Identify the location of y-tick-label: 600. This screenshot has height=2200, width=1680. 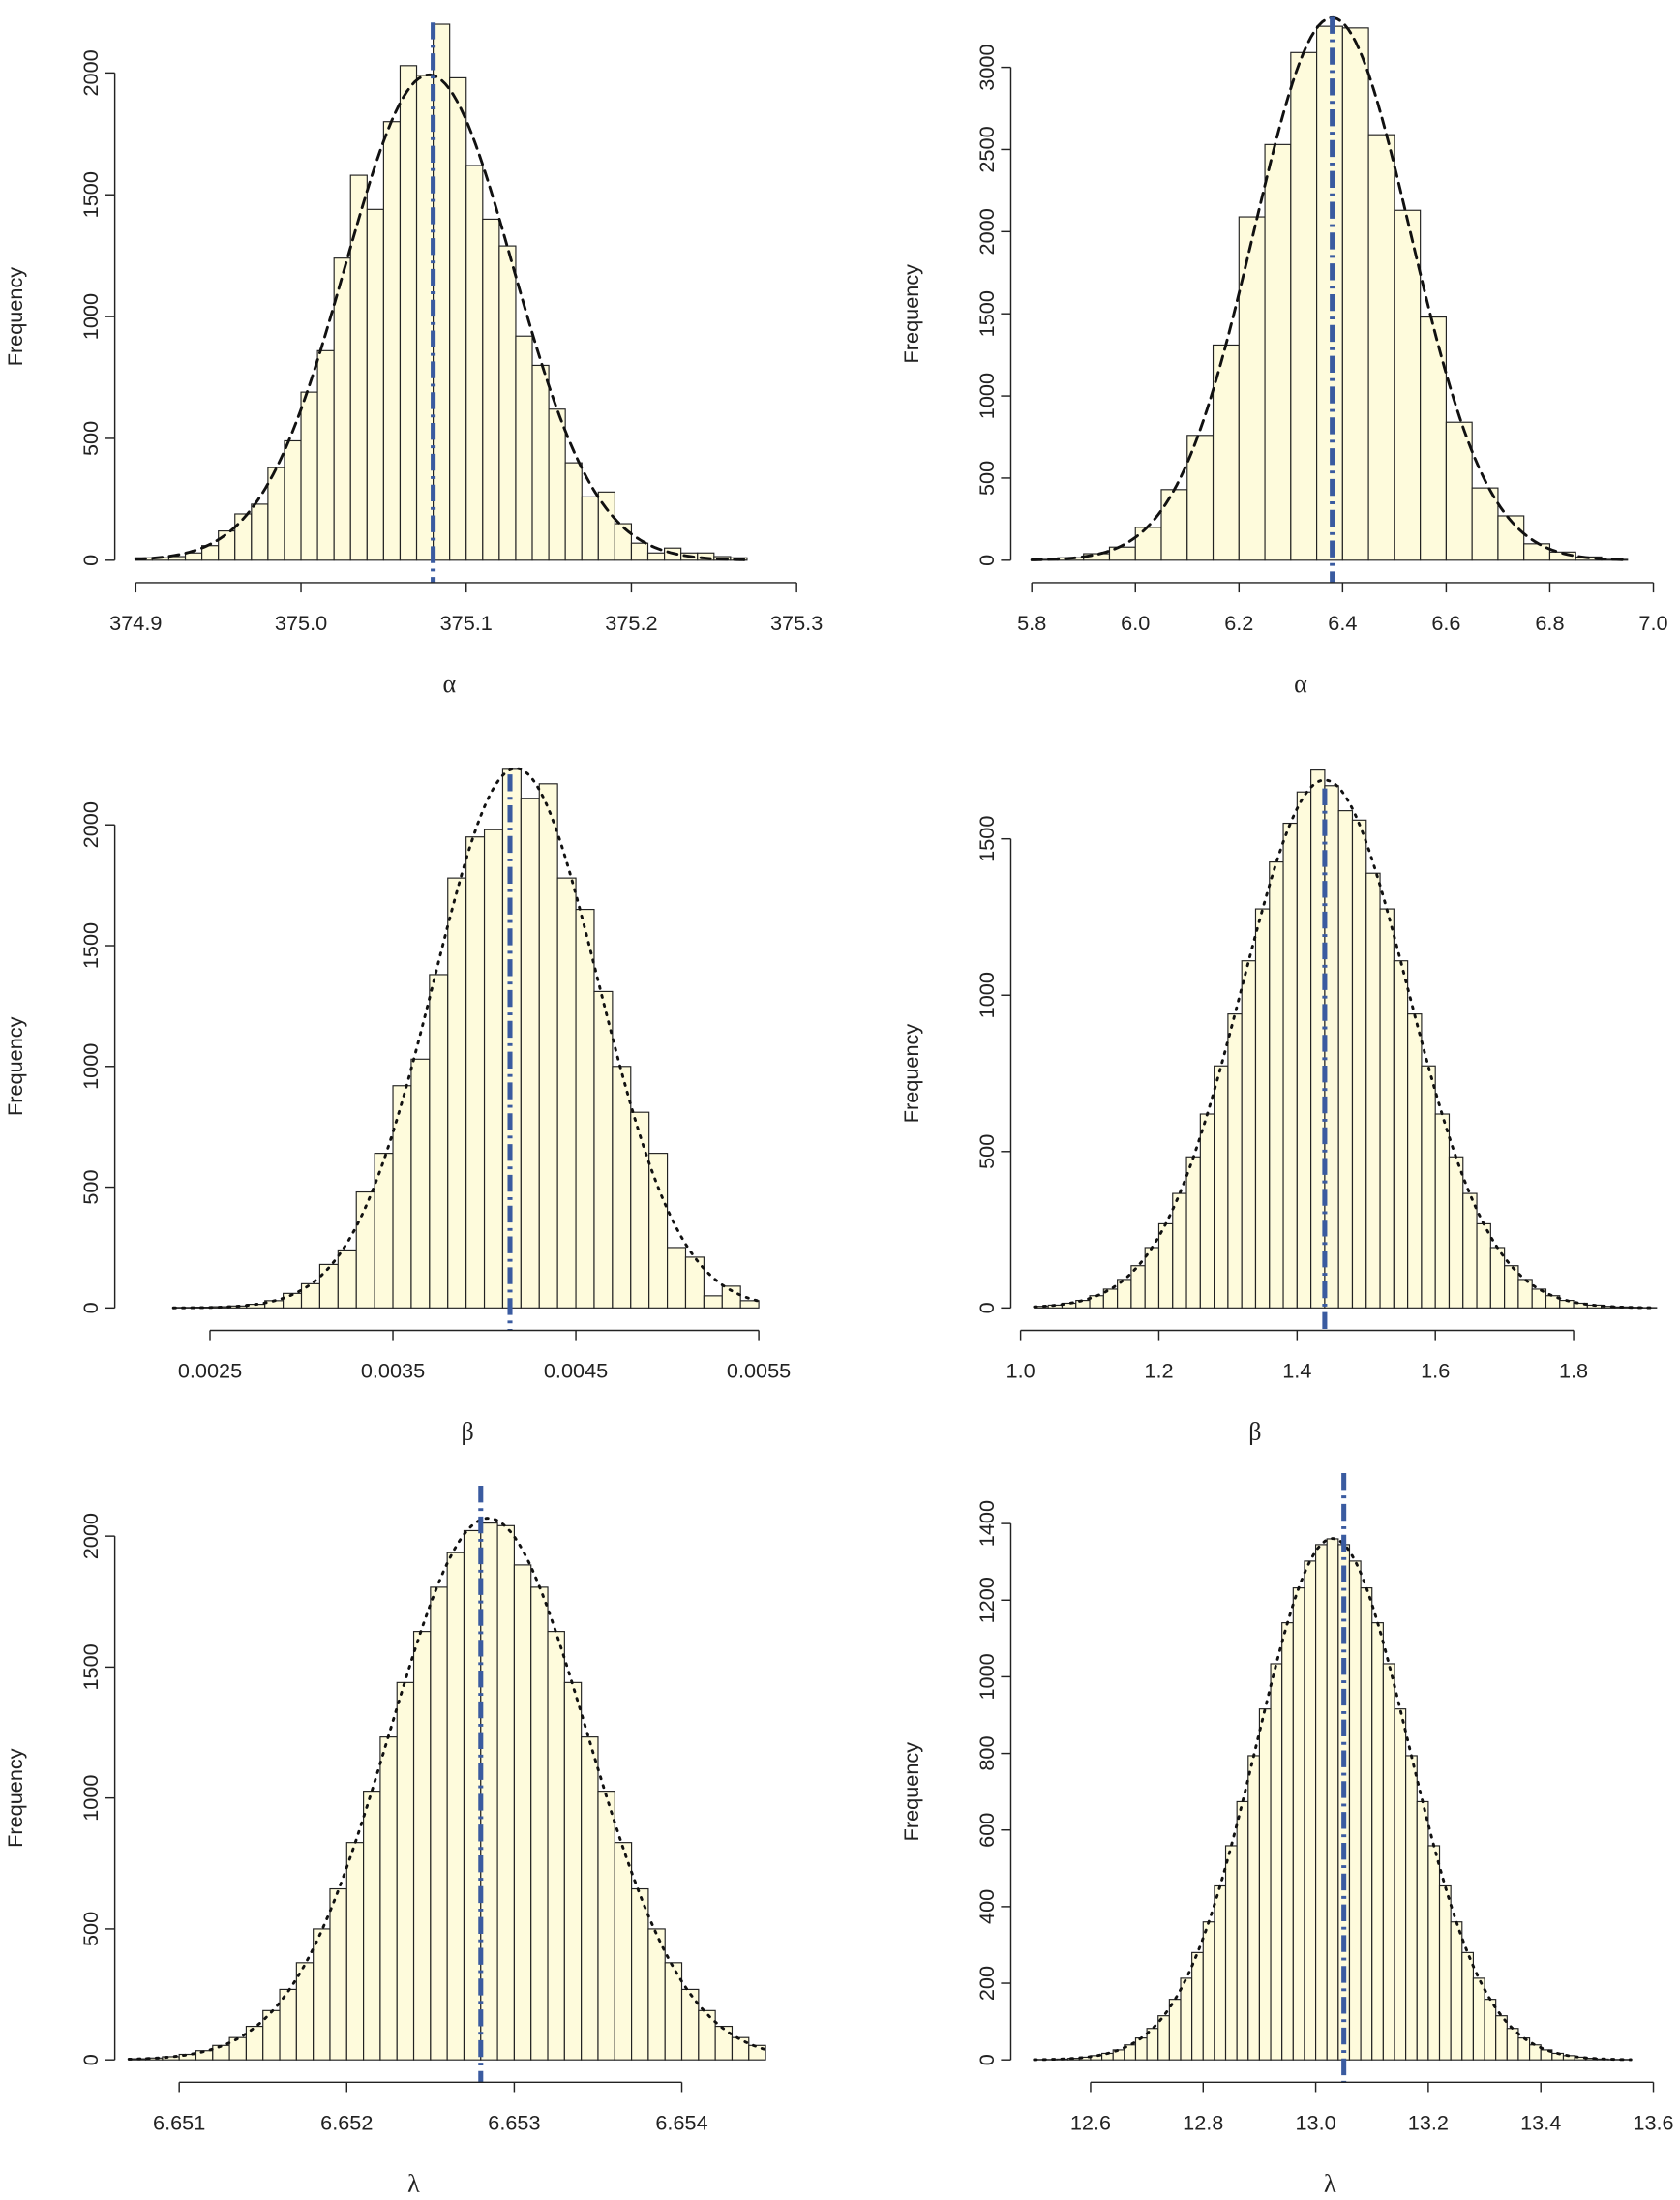
(987, 1830).